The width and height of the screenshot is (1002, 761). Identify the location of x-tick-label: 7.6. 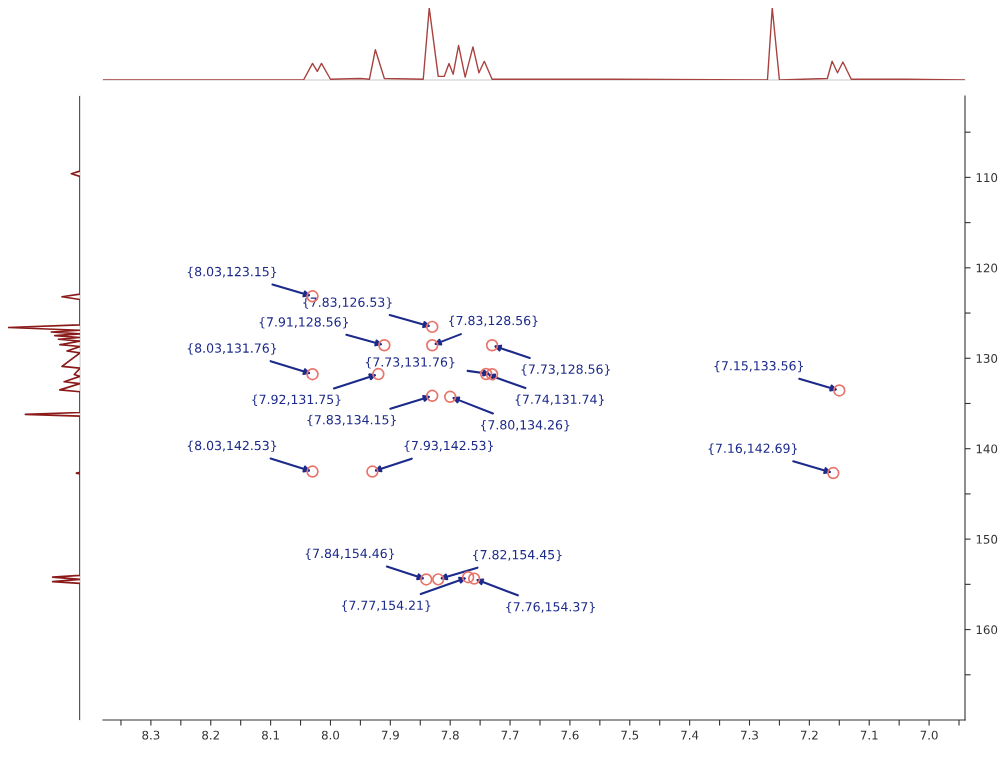
(570, 735).